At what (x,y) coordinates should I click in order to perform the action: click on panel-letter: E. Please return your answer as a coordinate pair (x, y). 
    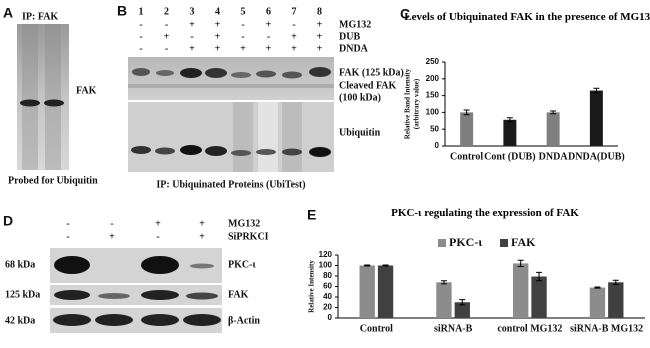
    Looking at the image, I should click on (311, 215).